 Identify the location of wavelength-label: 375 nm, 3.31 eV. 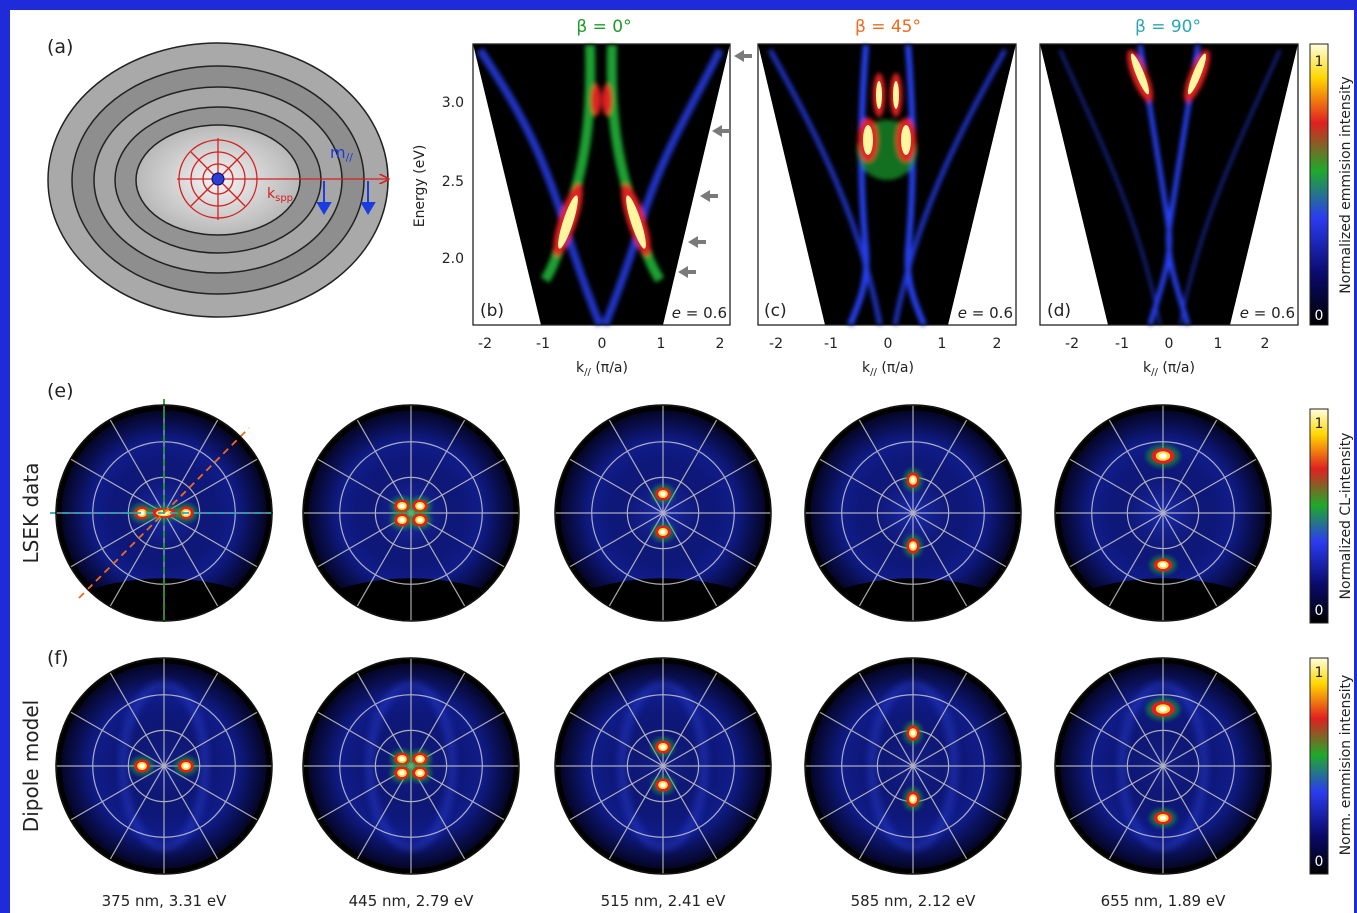
(164, 901).